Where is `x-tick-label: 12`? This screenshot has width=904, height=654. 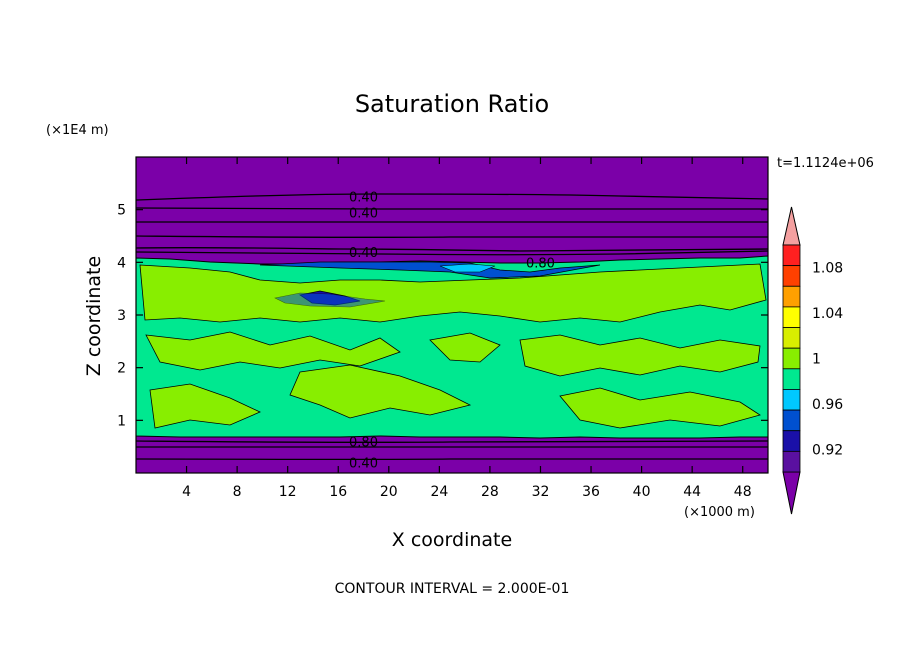
x-tick-label: 12 is located at coordinates (288, 492).